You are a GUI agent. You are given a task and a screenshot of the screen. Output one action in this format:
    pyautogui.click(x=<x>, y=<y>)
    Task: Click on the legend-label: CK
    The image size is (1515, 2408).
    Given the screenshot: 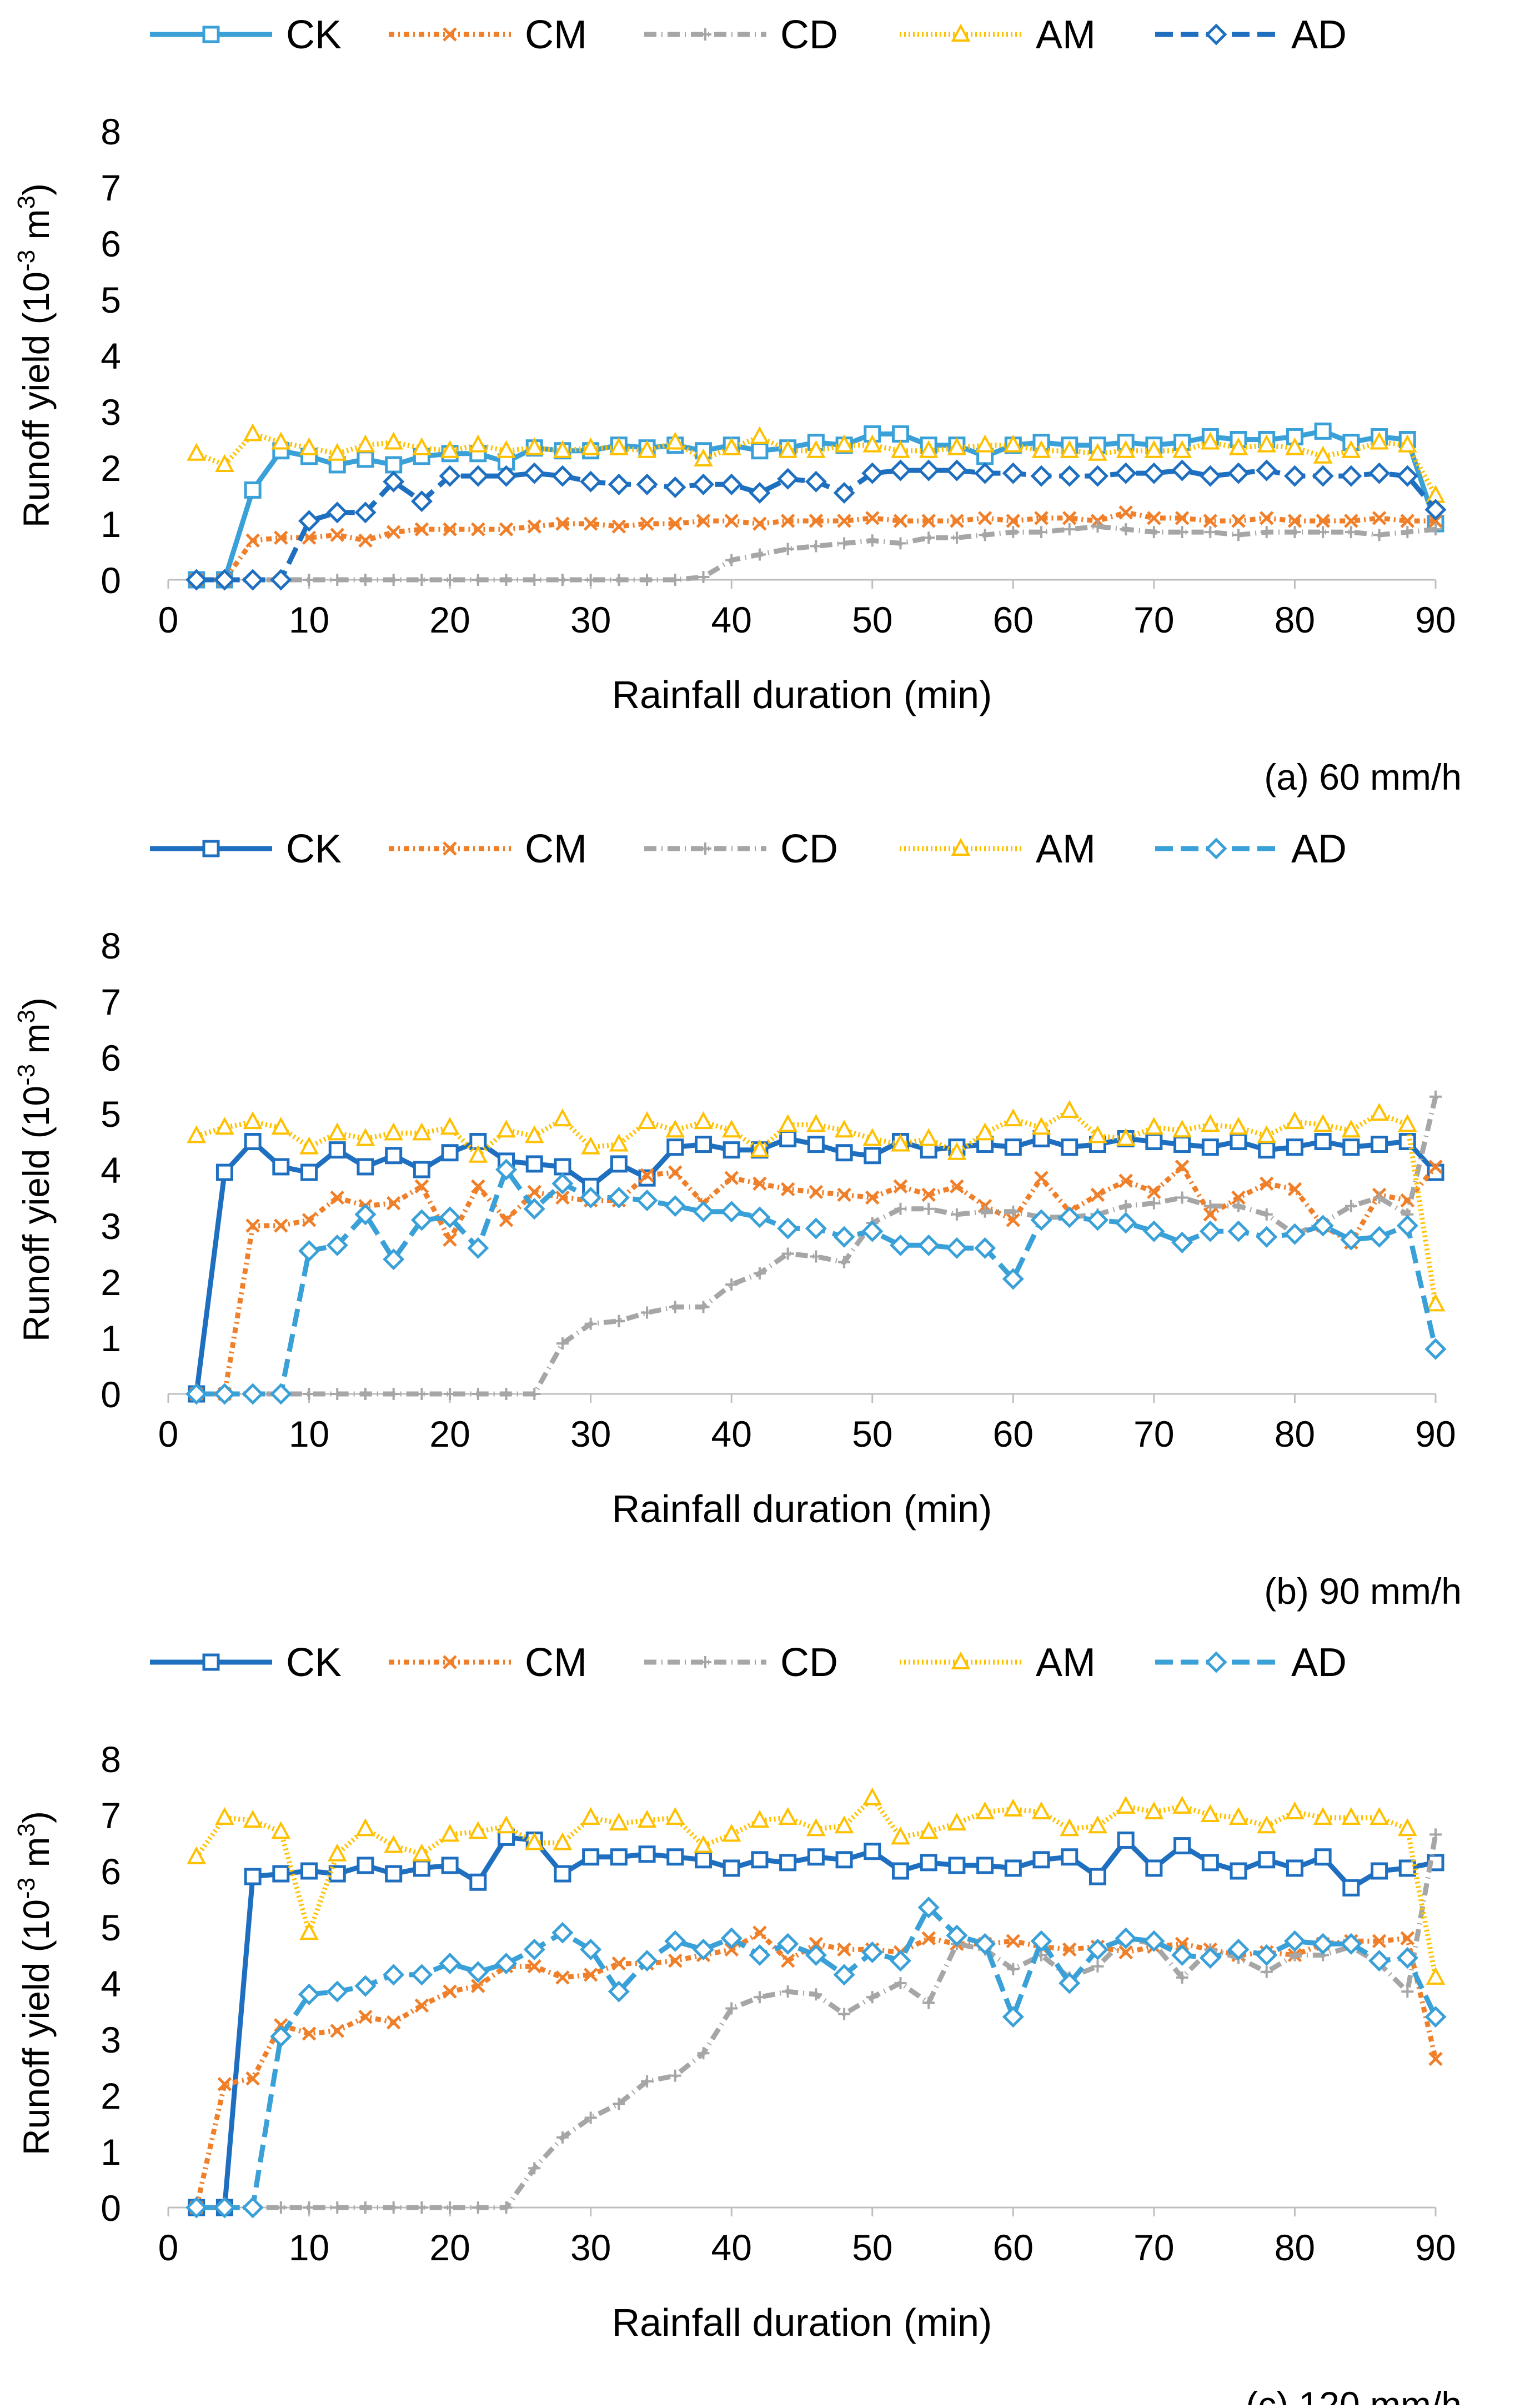 What is the action you would take?
    pyautogui.click(x=314, y=35)
    